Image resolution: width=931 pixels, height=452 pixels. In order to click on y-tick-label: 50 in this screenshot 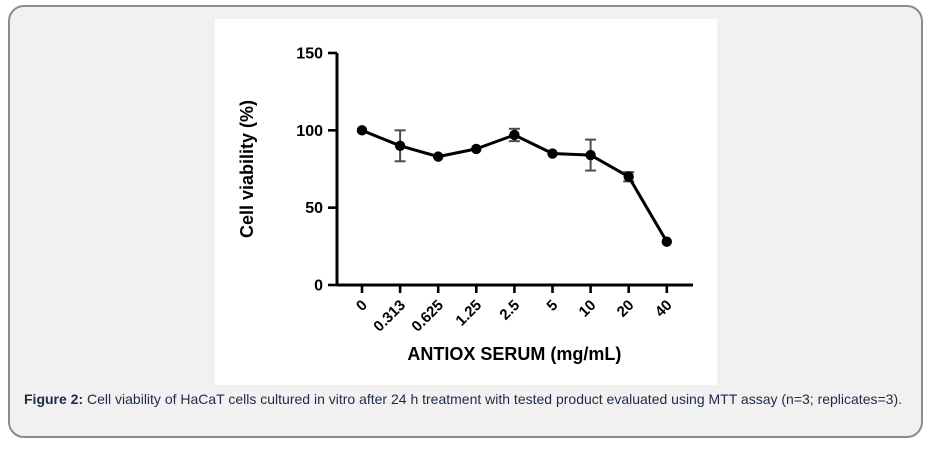, I will do `click(314, 208)`.